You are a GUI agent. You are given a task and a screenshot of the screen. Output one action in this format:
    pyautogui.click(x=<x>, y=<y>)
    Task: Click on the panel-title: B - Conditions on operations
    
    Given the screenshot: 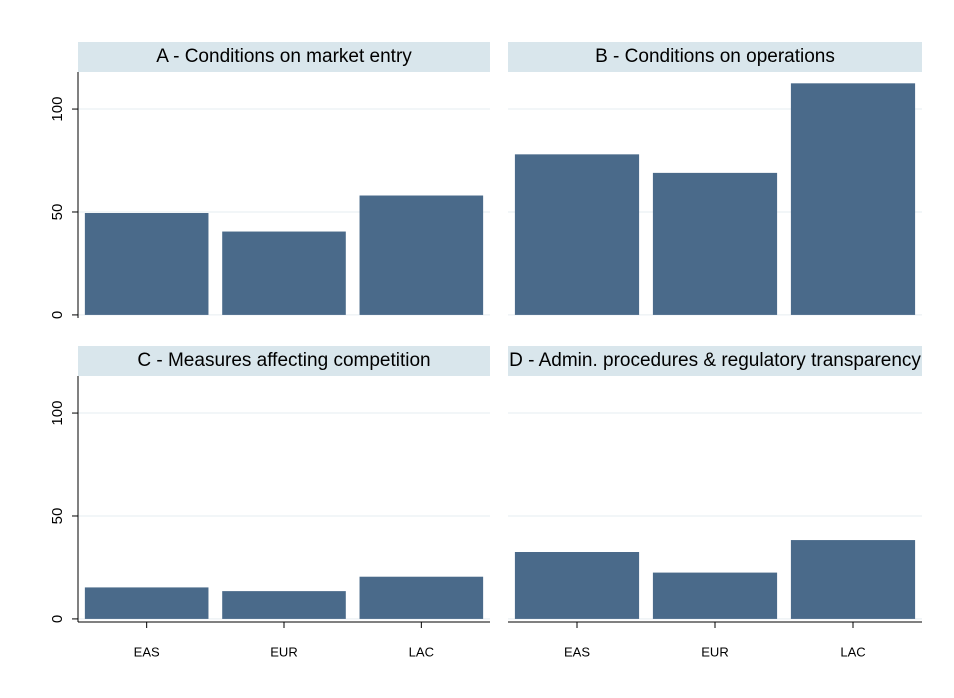 What is the action you would take?
    pyautogui.click(x=715, y=56)
    